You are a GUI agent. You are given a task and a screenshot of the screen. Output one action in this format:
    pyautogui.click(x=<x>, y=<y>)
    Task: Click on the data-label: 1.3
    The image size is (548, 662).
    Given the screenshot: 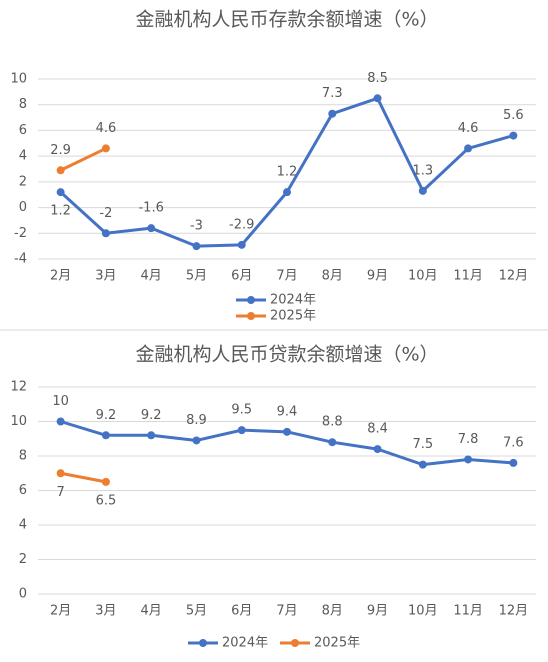 What is the action you would take?
    pyautogui.click(x=422, y=170)
    